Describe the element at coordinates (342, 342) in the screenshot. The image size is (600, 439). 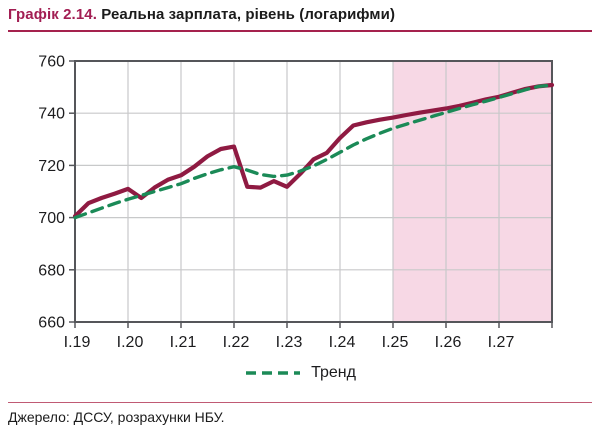
I see `x-tick-label: І.24` at that location.